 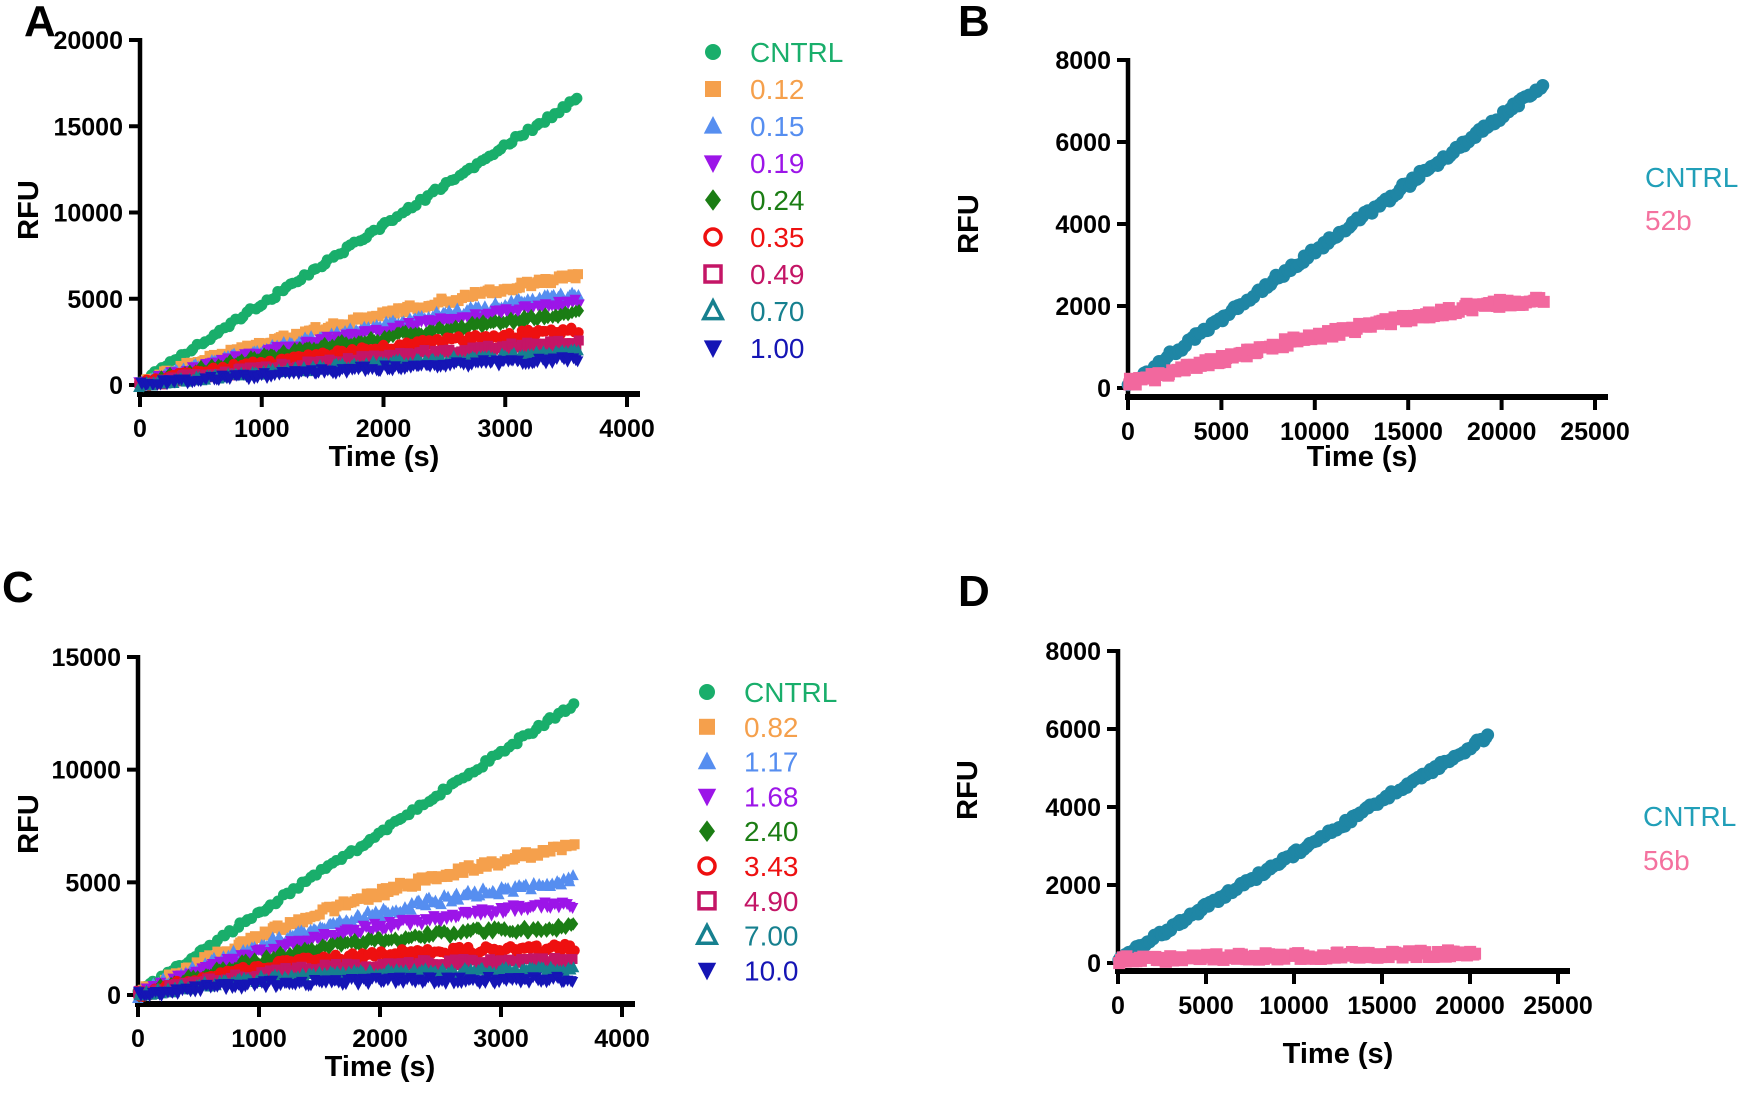 I want to click on y-tick-label: 15000, so click(x=88, y=127).